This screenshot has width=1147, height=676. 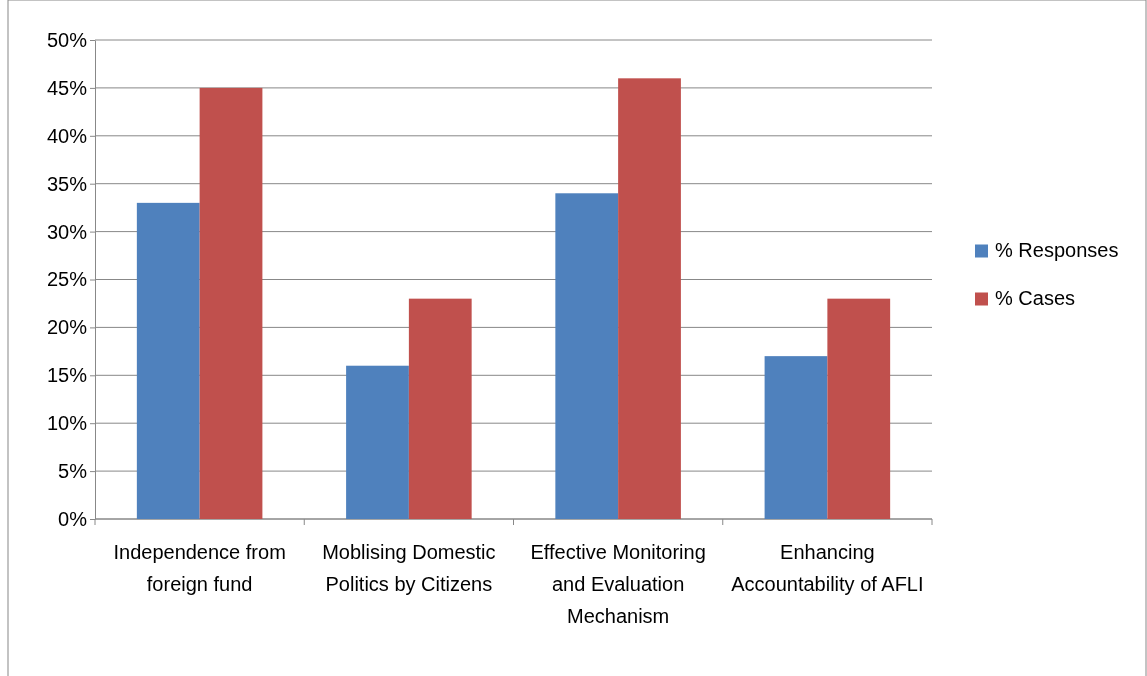 What do you see at coordinates (67, 231) in the screenshot?
I see `y-tick-label: 30%` at bounding box center [67, 231].